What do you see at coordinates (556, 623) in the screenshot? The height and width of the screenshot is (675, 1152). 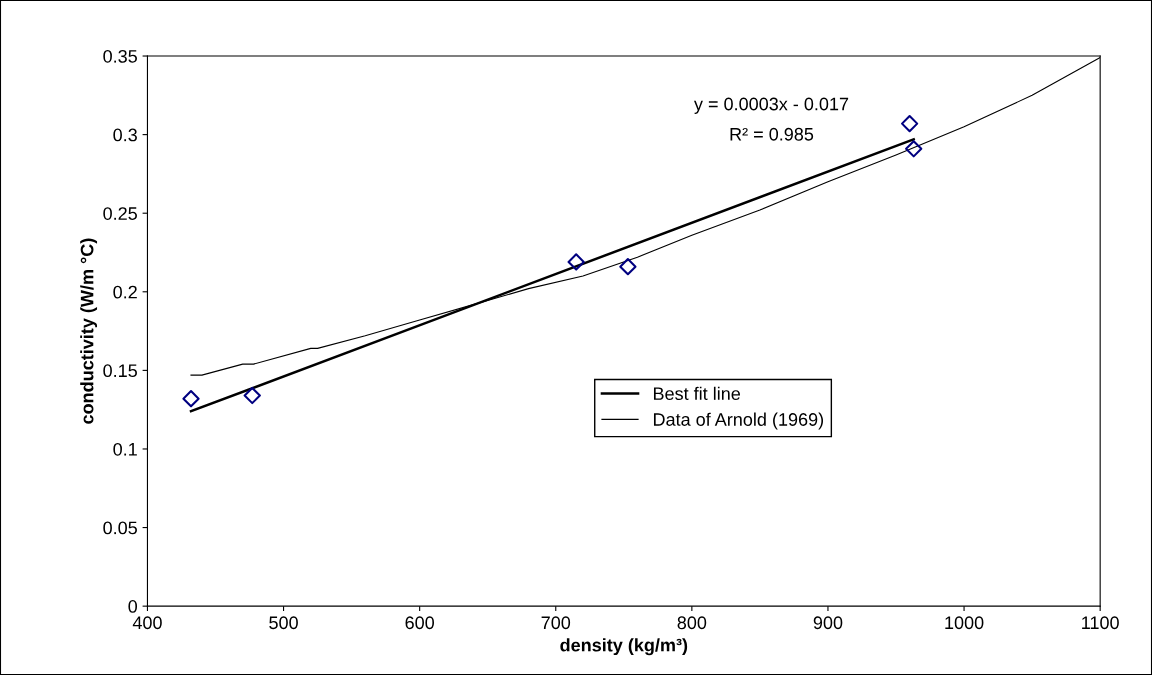 I see `x-tick-label: 700` at bounding box center [556, 623].